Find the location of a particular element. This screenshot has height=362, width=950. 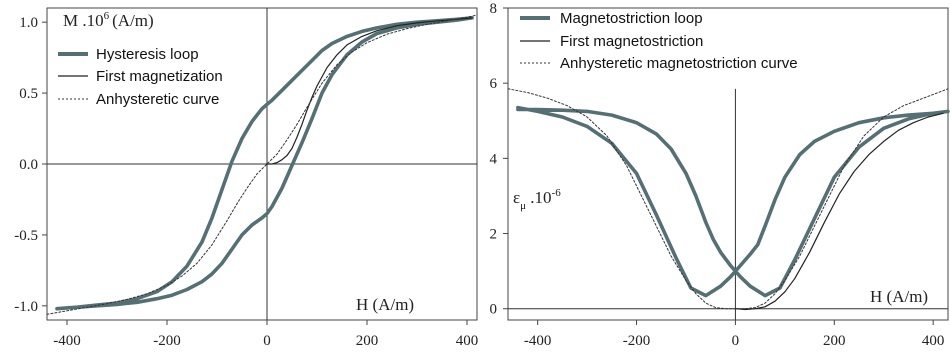

legend-label-magnetostriction-loop: Magnetostriction loop is located at coordinates (631, 18).